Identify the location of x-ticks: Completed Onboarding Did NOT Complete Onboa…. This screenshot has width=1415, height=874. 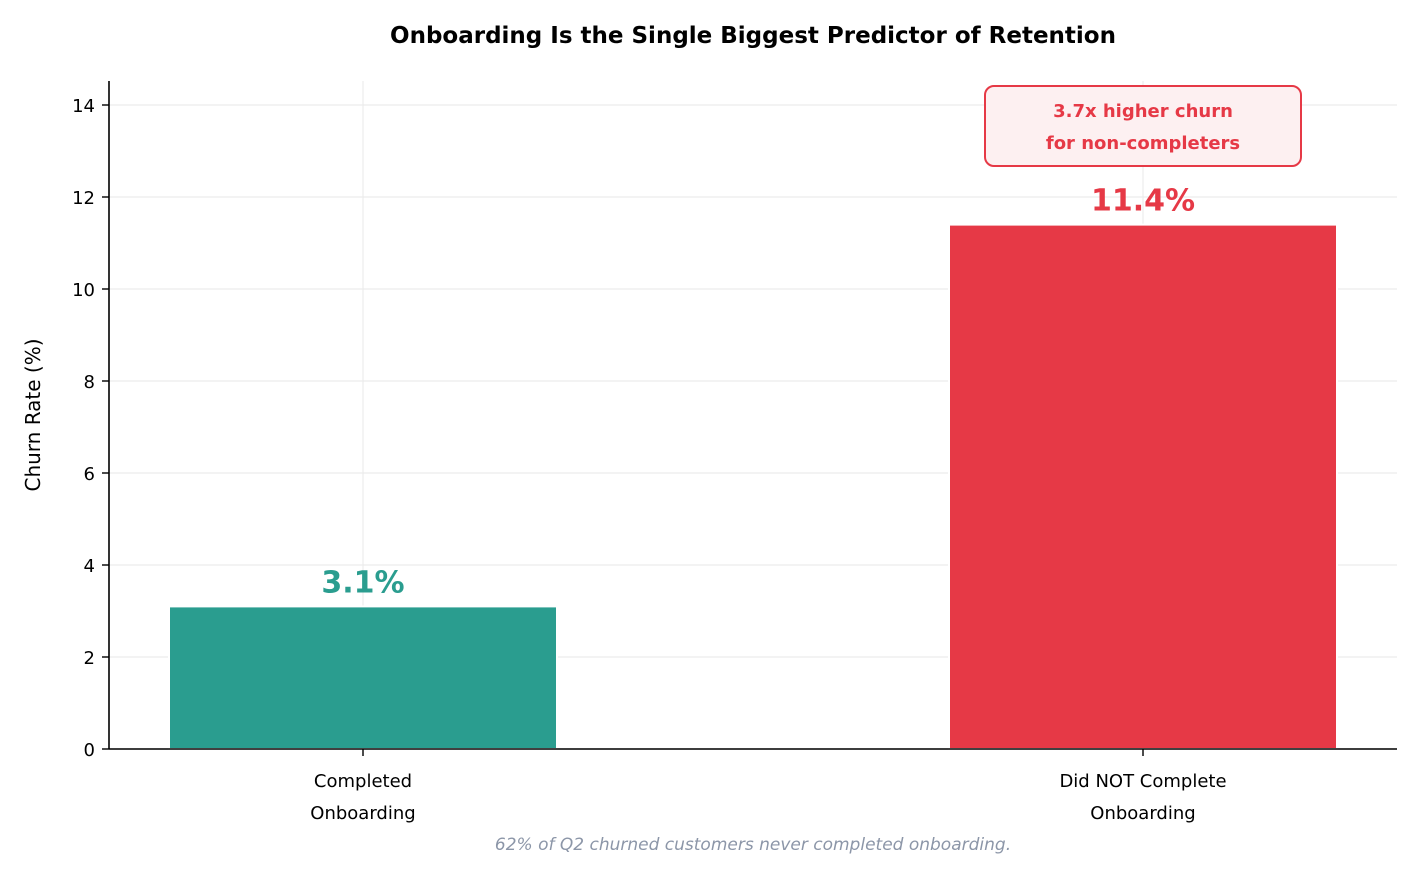
(768, 786).